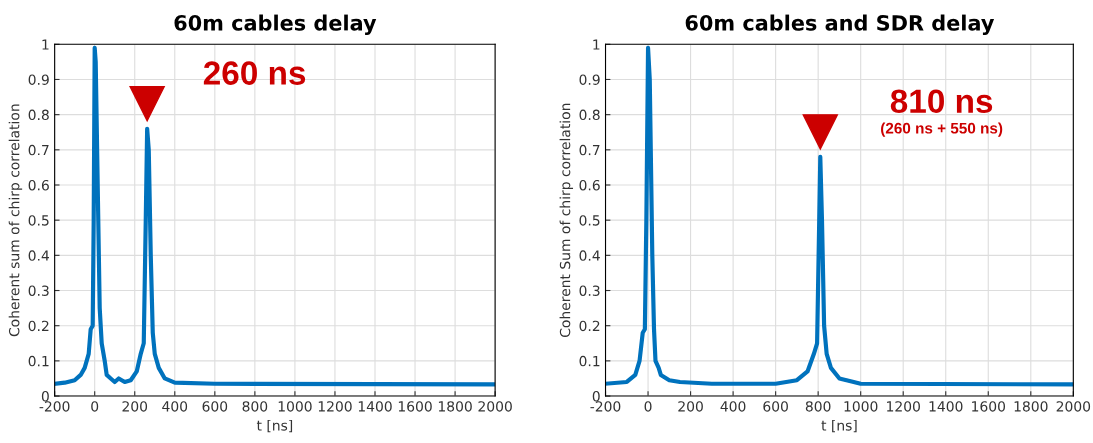 This screenshot has width=1093, height=443. What do you see at coordinates (840, 24) in the screenshot?
I see `chart-title: 60m cables and SDR delay` at bounding box center [840, 24].